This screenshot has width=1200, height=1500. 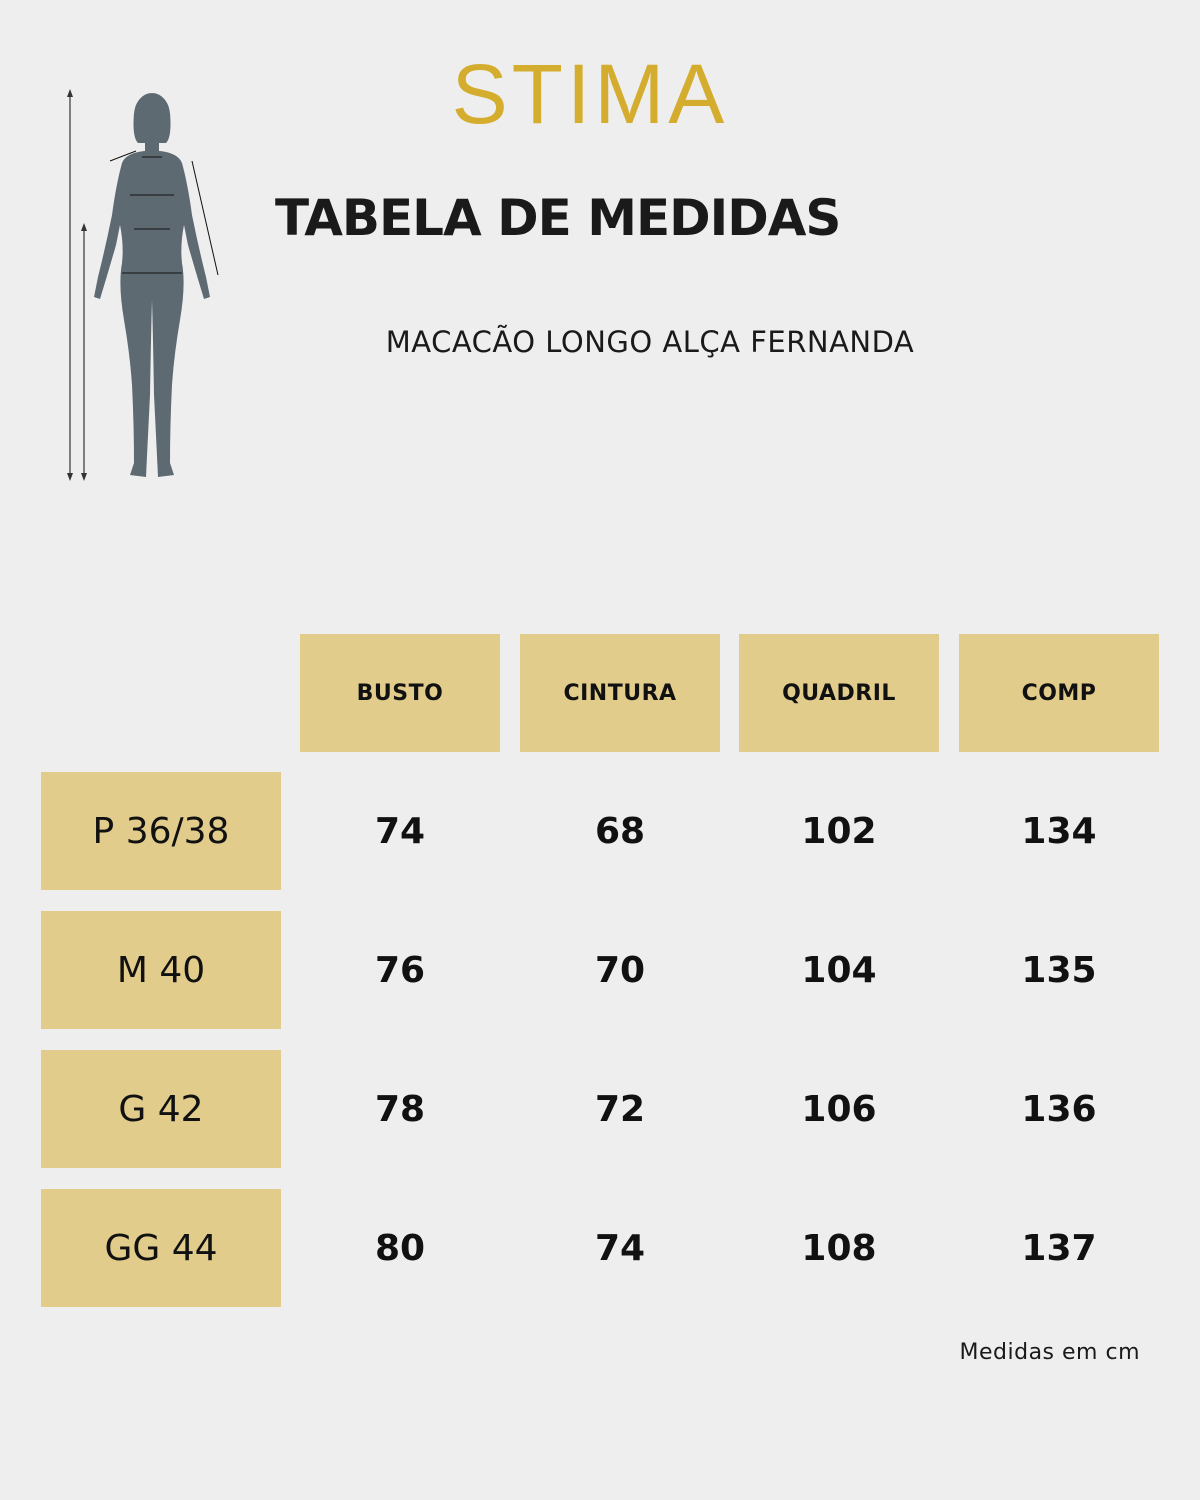 I want to click on column-header-quadril: QUADRIL, so click(x=839, y=693).